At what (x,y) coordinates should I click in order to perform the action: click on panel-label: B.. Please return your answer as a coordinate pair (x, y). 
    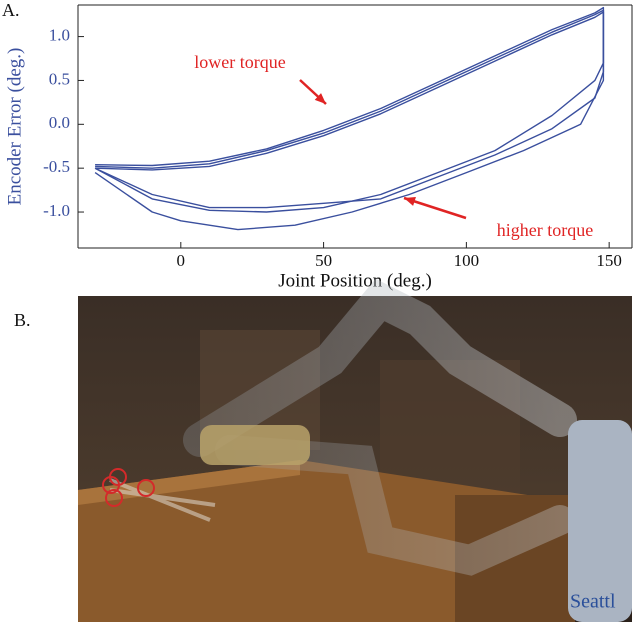
    Looking at the image, I should click on (22, 320).